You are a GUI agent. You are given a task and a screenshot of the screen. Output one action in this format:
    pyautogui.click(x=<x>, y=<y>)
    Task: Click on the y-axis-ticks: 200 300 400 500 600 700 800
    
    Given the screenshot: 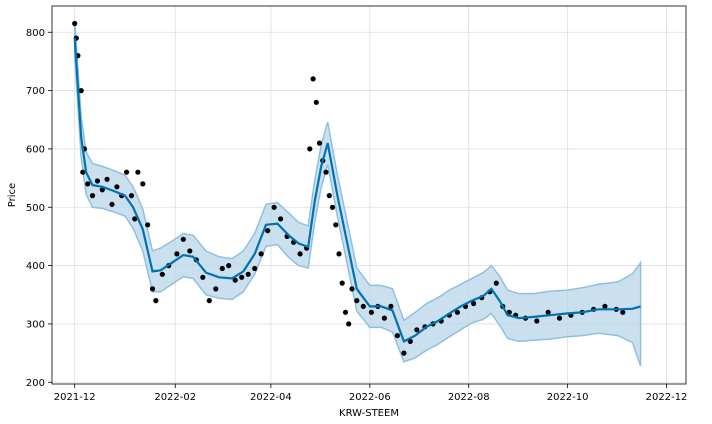 What is the action you would take?
    pyautogui.click(x=39, y=208)
    